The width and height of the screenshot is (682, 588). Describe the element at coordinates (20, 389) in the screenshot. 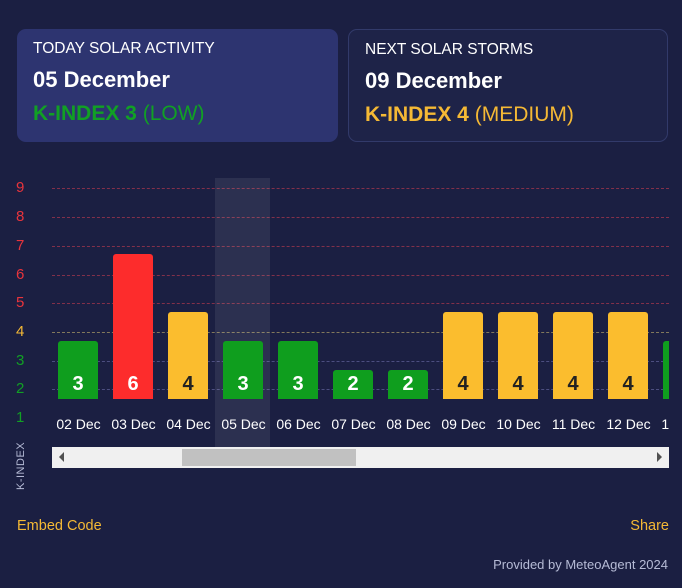

I see `y-tick: 2` at that location.